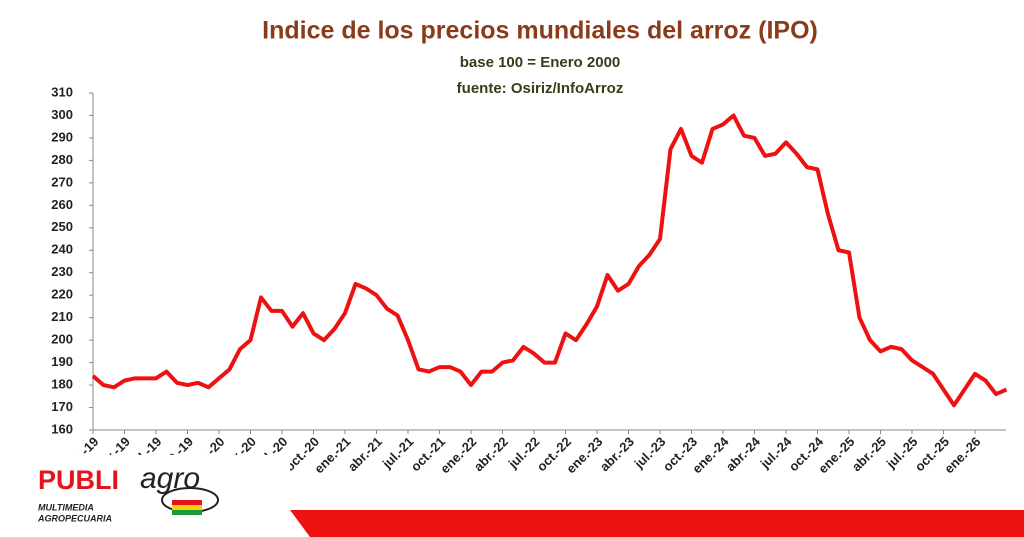 This screenshot has width=1024, height=537. What do you see at coordinates (657, 523) in the screenshot?
I see `red-band` at bounding box center [657, 523].